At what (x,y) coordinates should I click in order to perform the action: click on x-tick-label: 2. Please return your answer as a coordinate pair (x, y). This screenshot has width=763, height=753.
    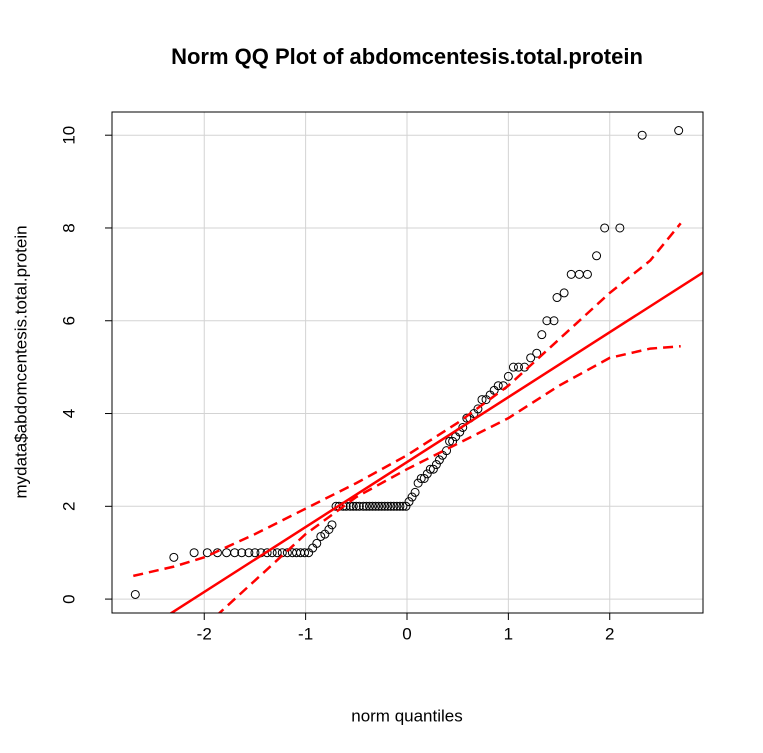
    Looking at the image, I should click on (609, 633).